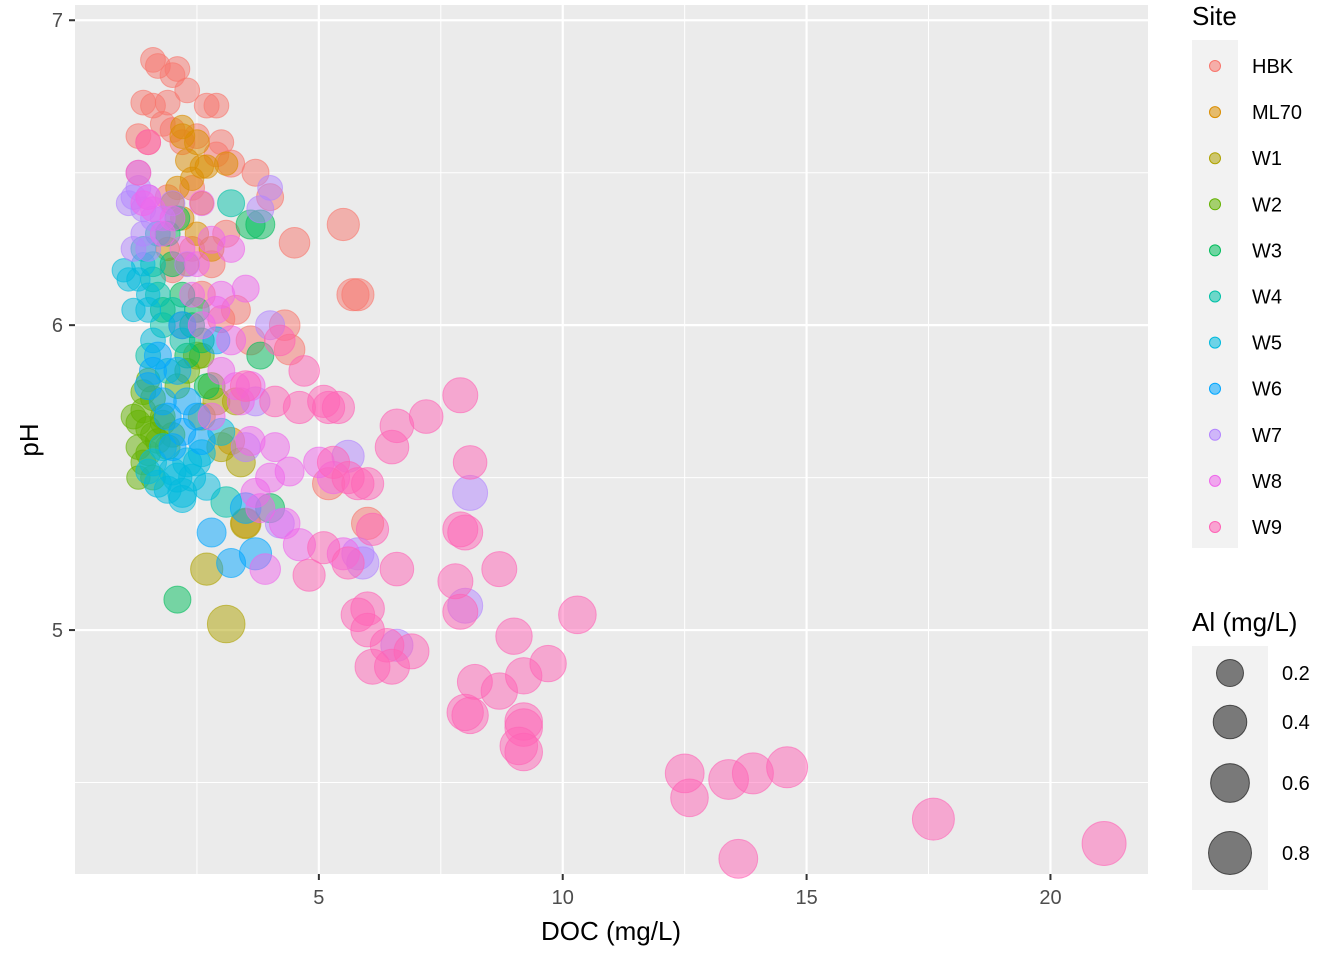 The image size is (1344, 960). Describe the element at coordinates (1215, 158) in the screenshot. I see `legend-key-w1` at that location.